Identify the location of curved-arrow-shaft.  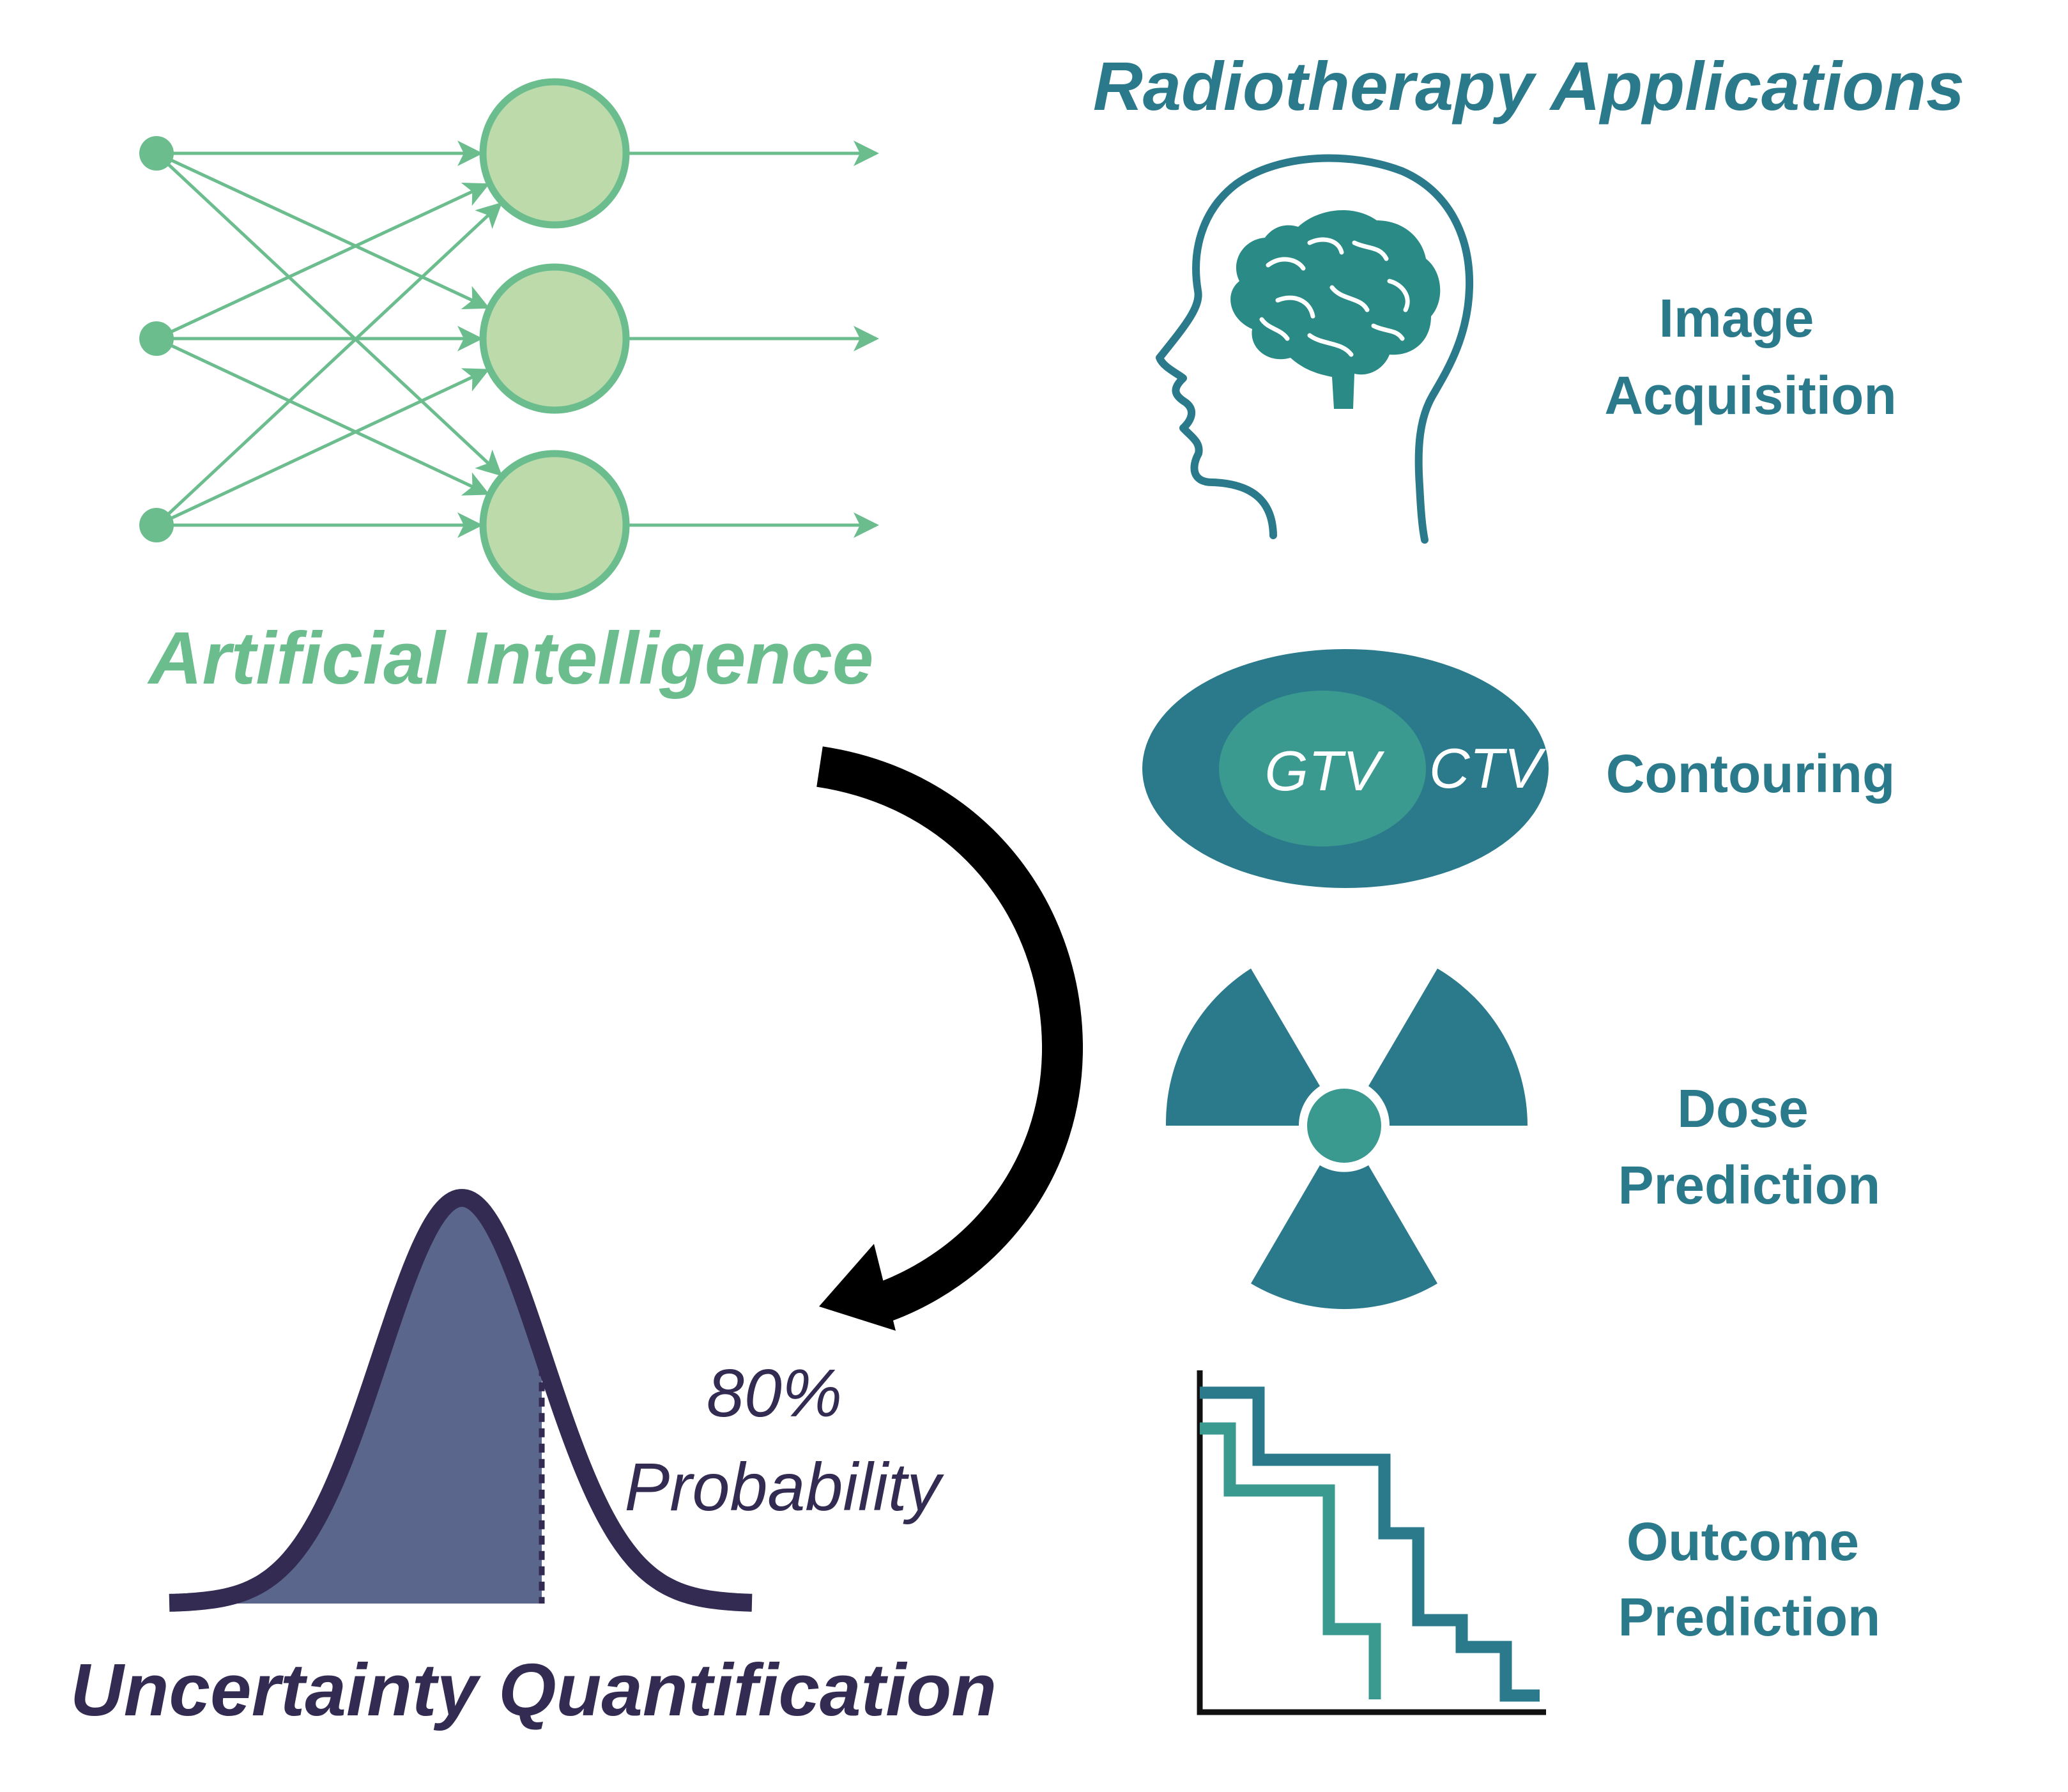
(950, 1035).